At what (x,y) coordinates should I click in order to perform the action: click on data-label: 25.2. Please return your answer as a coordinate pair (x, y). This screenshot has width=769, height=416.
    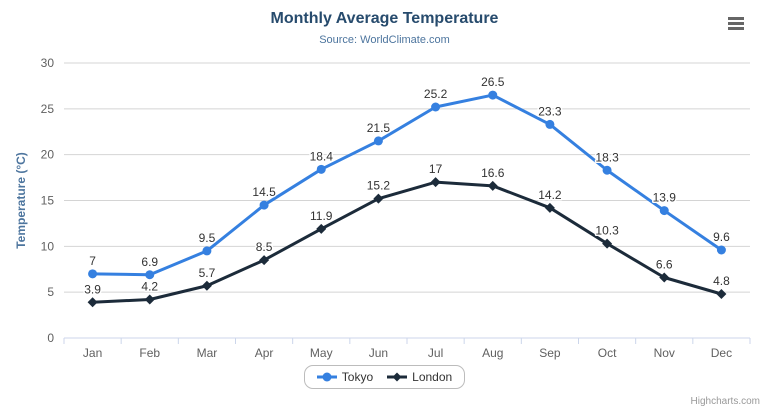
    Looking at the image, I should click on (436, 94).